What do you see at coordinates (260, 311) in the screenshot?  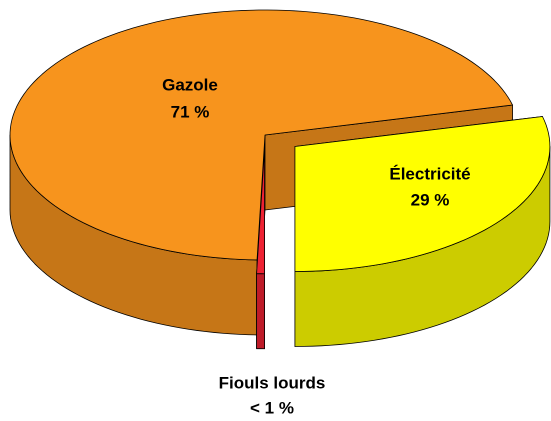 I see `slice-side` at bounding box center [260, 311].